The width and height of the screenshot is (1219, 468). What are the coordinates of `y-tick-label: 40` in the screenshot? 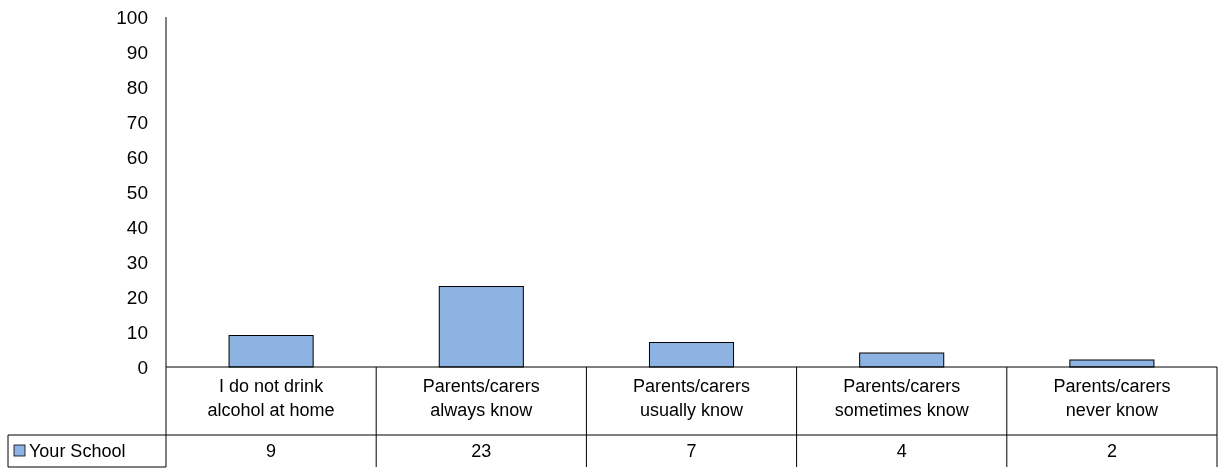 It's located at (137, 227).